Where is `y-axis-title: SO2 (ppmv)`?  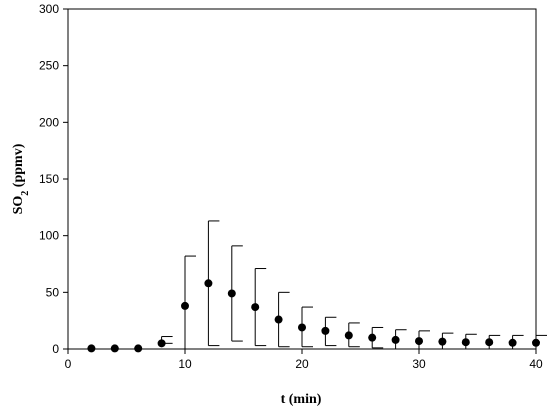 y-axis-title: SO2 (ppmv) is located at coordinates (21, 178).